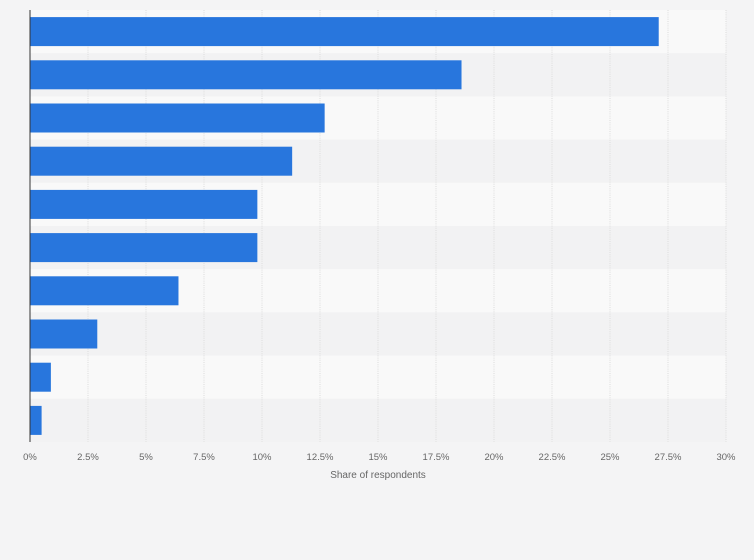  Describe the element at coordinates (320, 457) in the screenshot. I see `x-tick-label: 12.5%` at that location.